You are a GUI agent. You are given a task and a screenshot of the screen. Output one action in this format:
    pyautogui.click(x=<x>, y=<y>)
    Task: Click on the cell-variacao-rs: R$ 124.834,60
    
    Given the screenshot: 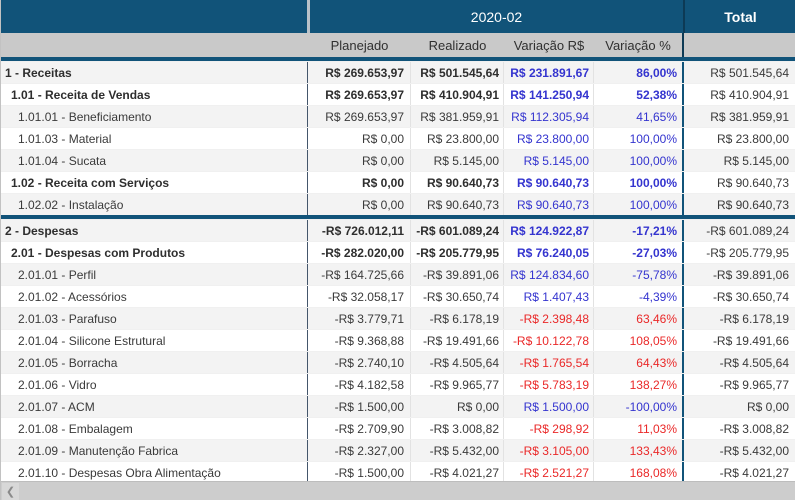 What is the action you would take?
    pyautogui.click(x=549, y=274)
    